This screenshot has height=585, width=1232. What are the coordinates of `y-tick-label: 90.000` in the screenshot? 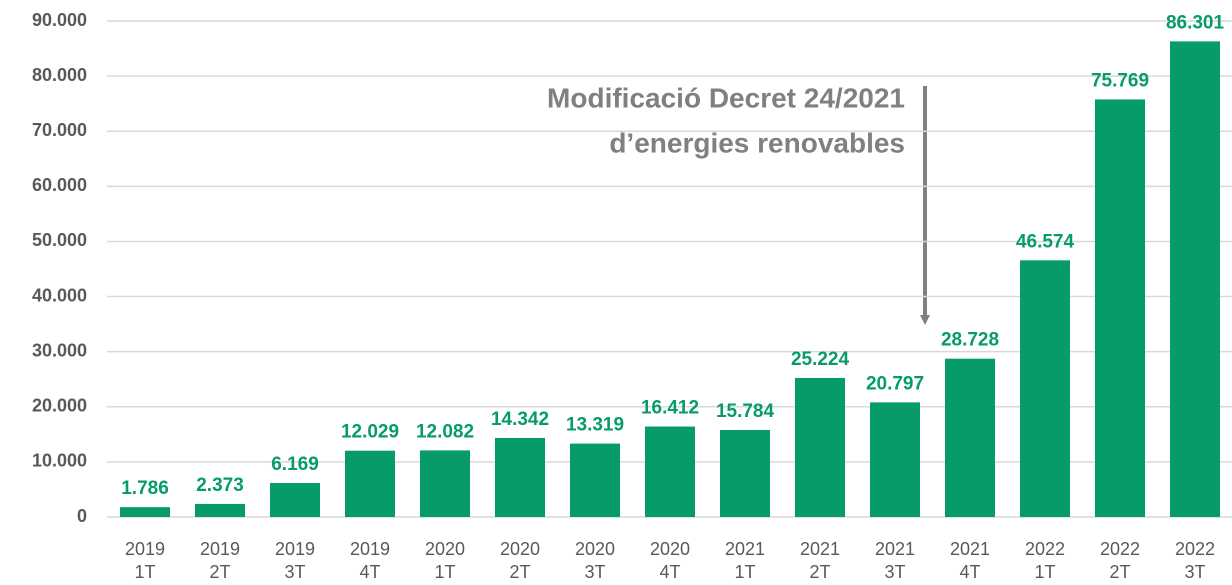 It's located at (59, 20).